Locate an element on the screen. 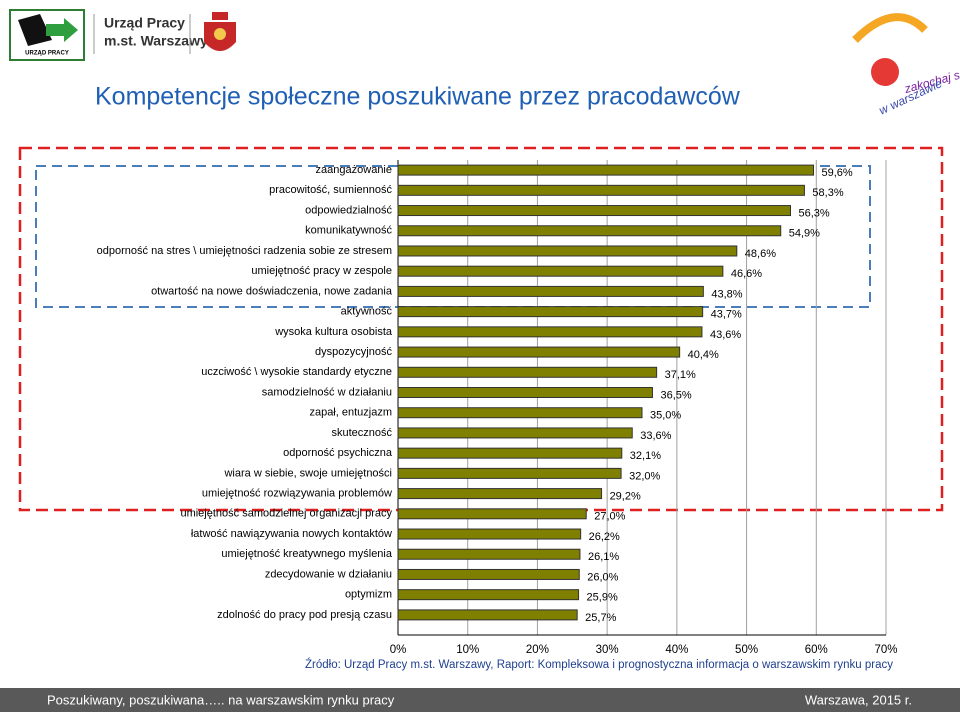 The height and width of the screenshot is (712, 960). value-label: 35,0% is located at coordinates (665, 416).